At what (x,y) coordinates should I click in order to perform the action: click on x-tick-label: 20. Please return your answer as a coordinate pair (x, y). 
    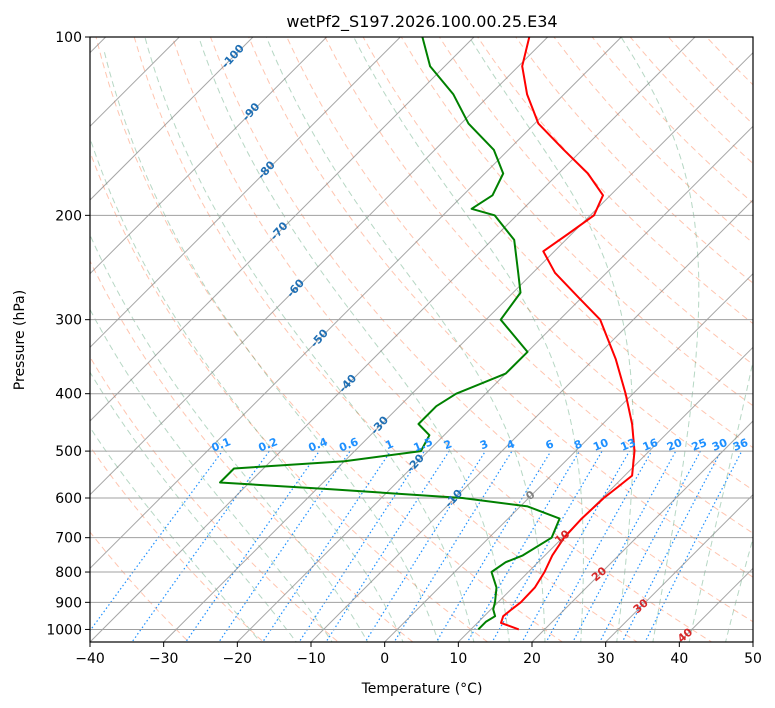
    Looking at the image, I should click on (532, 659).